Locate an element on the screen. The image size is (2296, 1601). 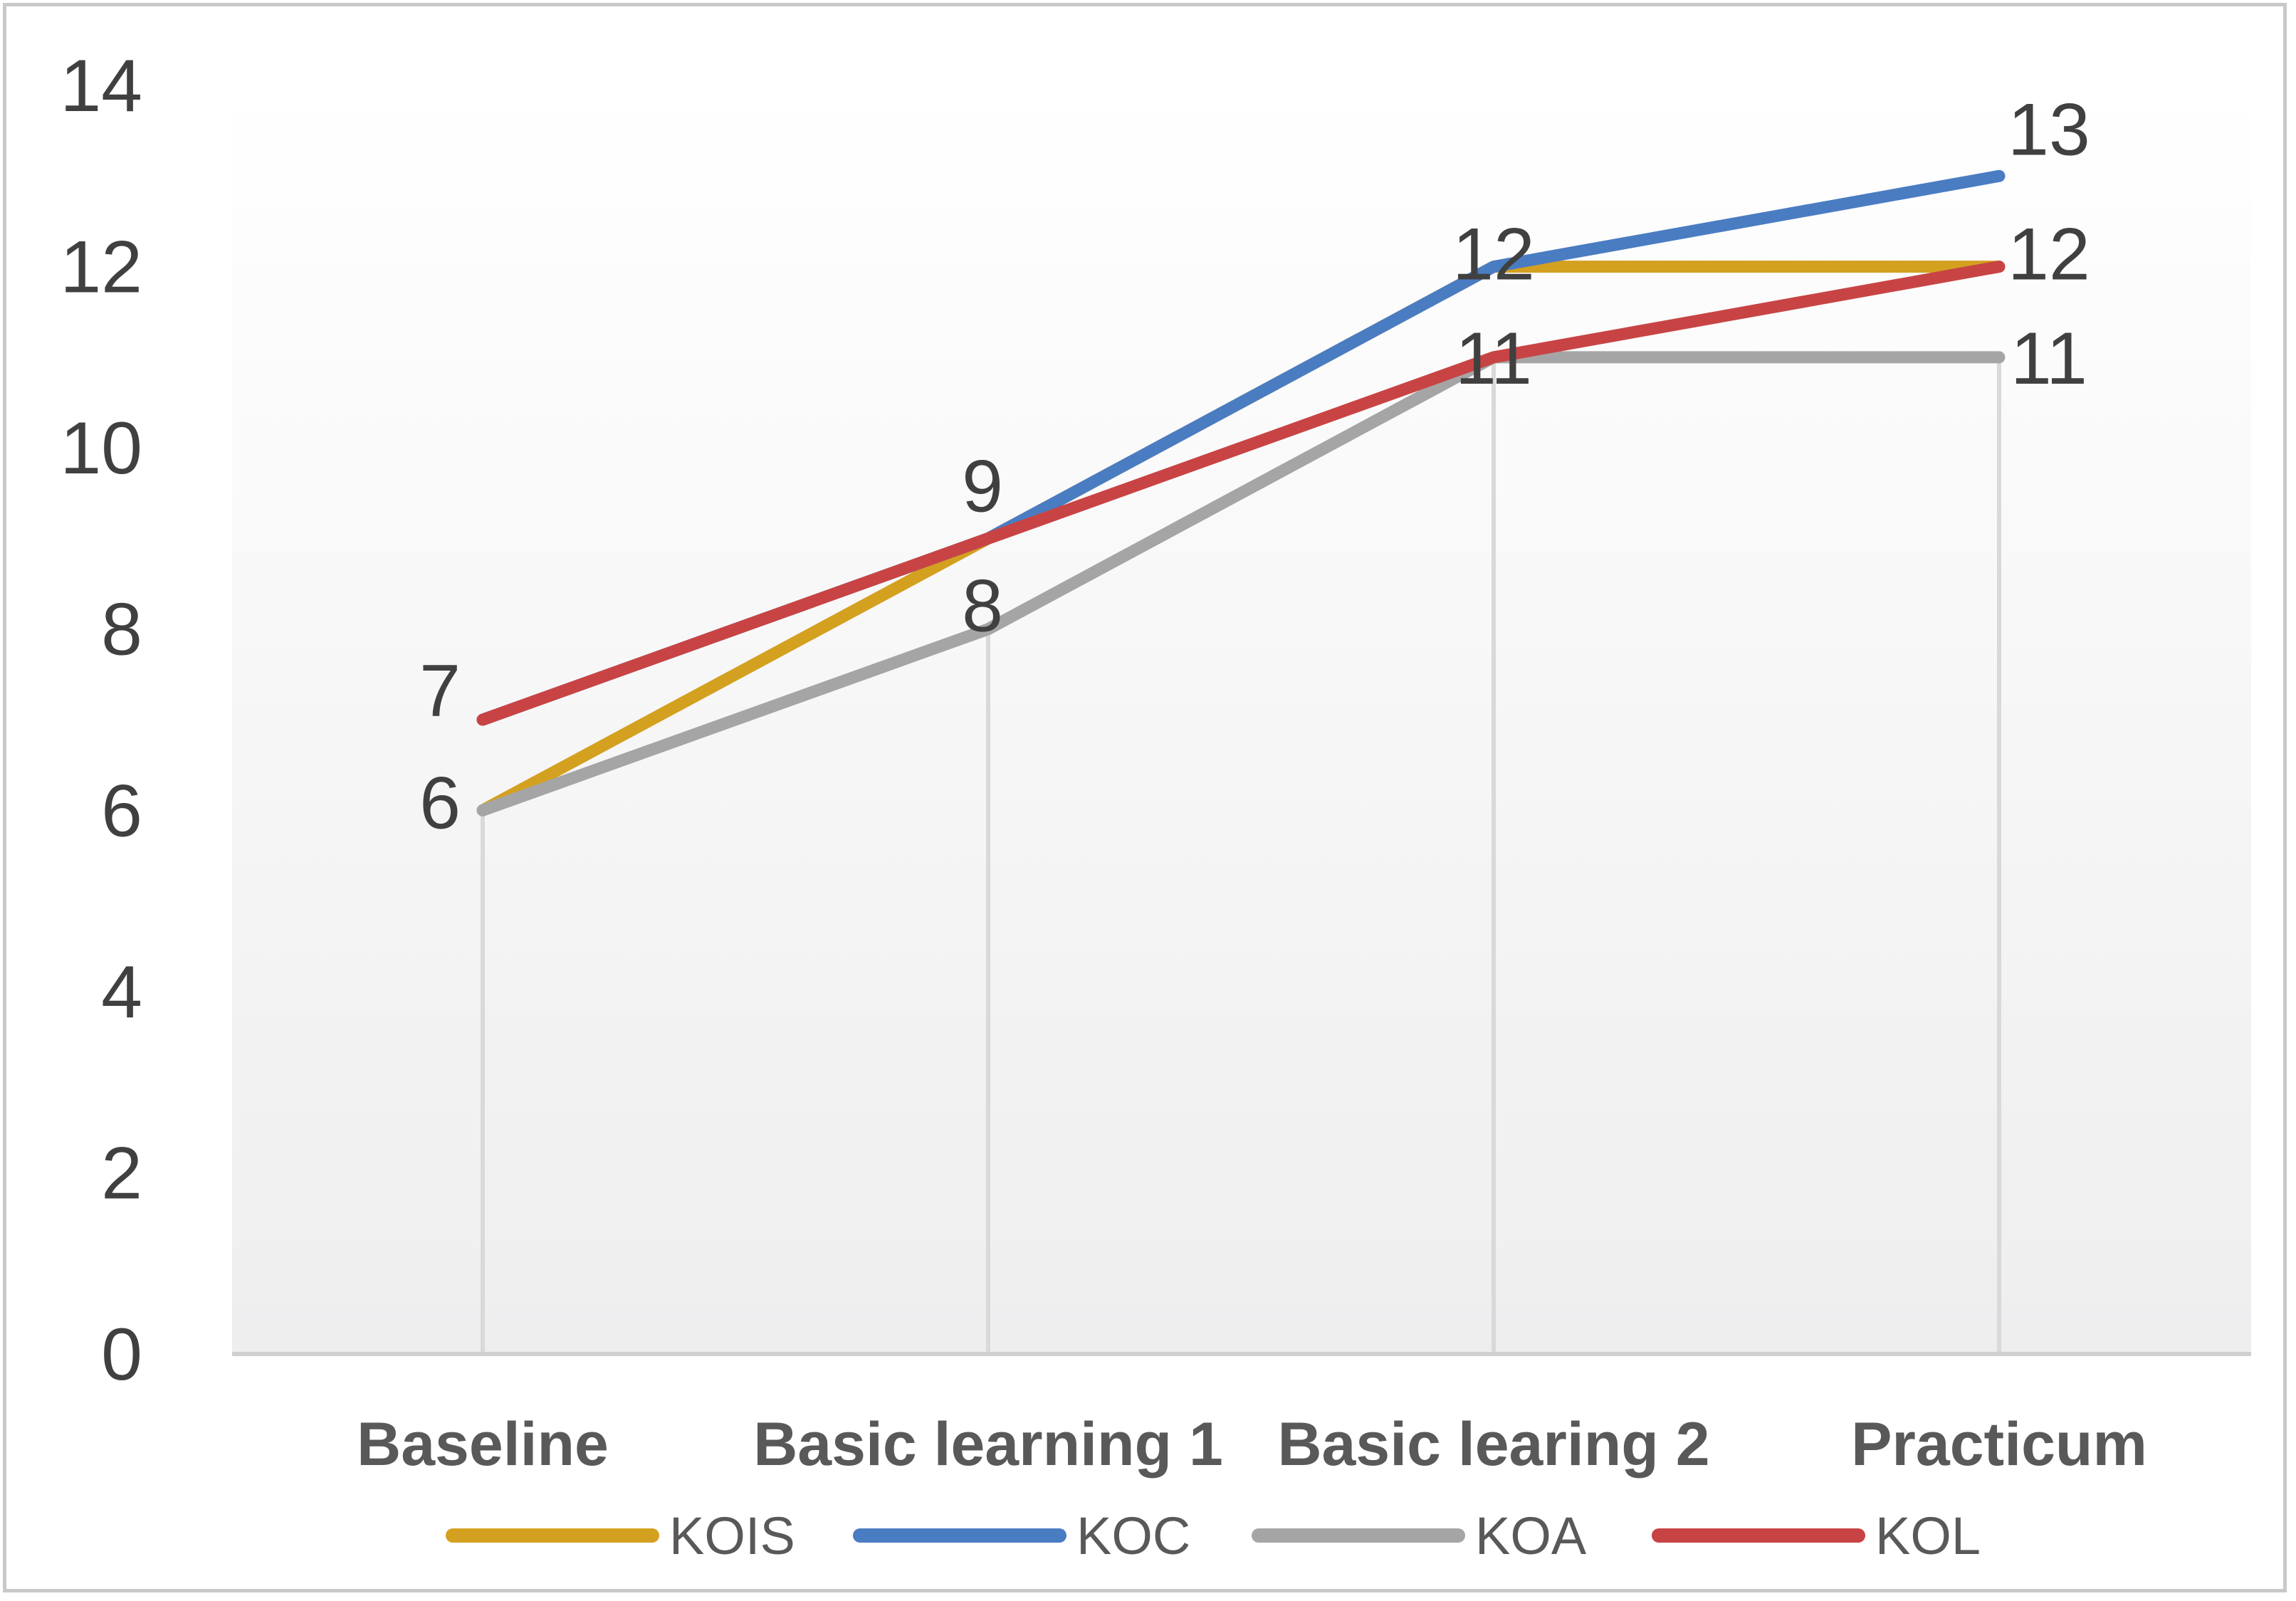
data-label: 13 is located at coordinates (2049, 129).